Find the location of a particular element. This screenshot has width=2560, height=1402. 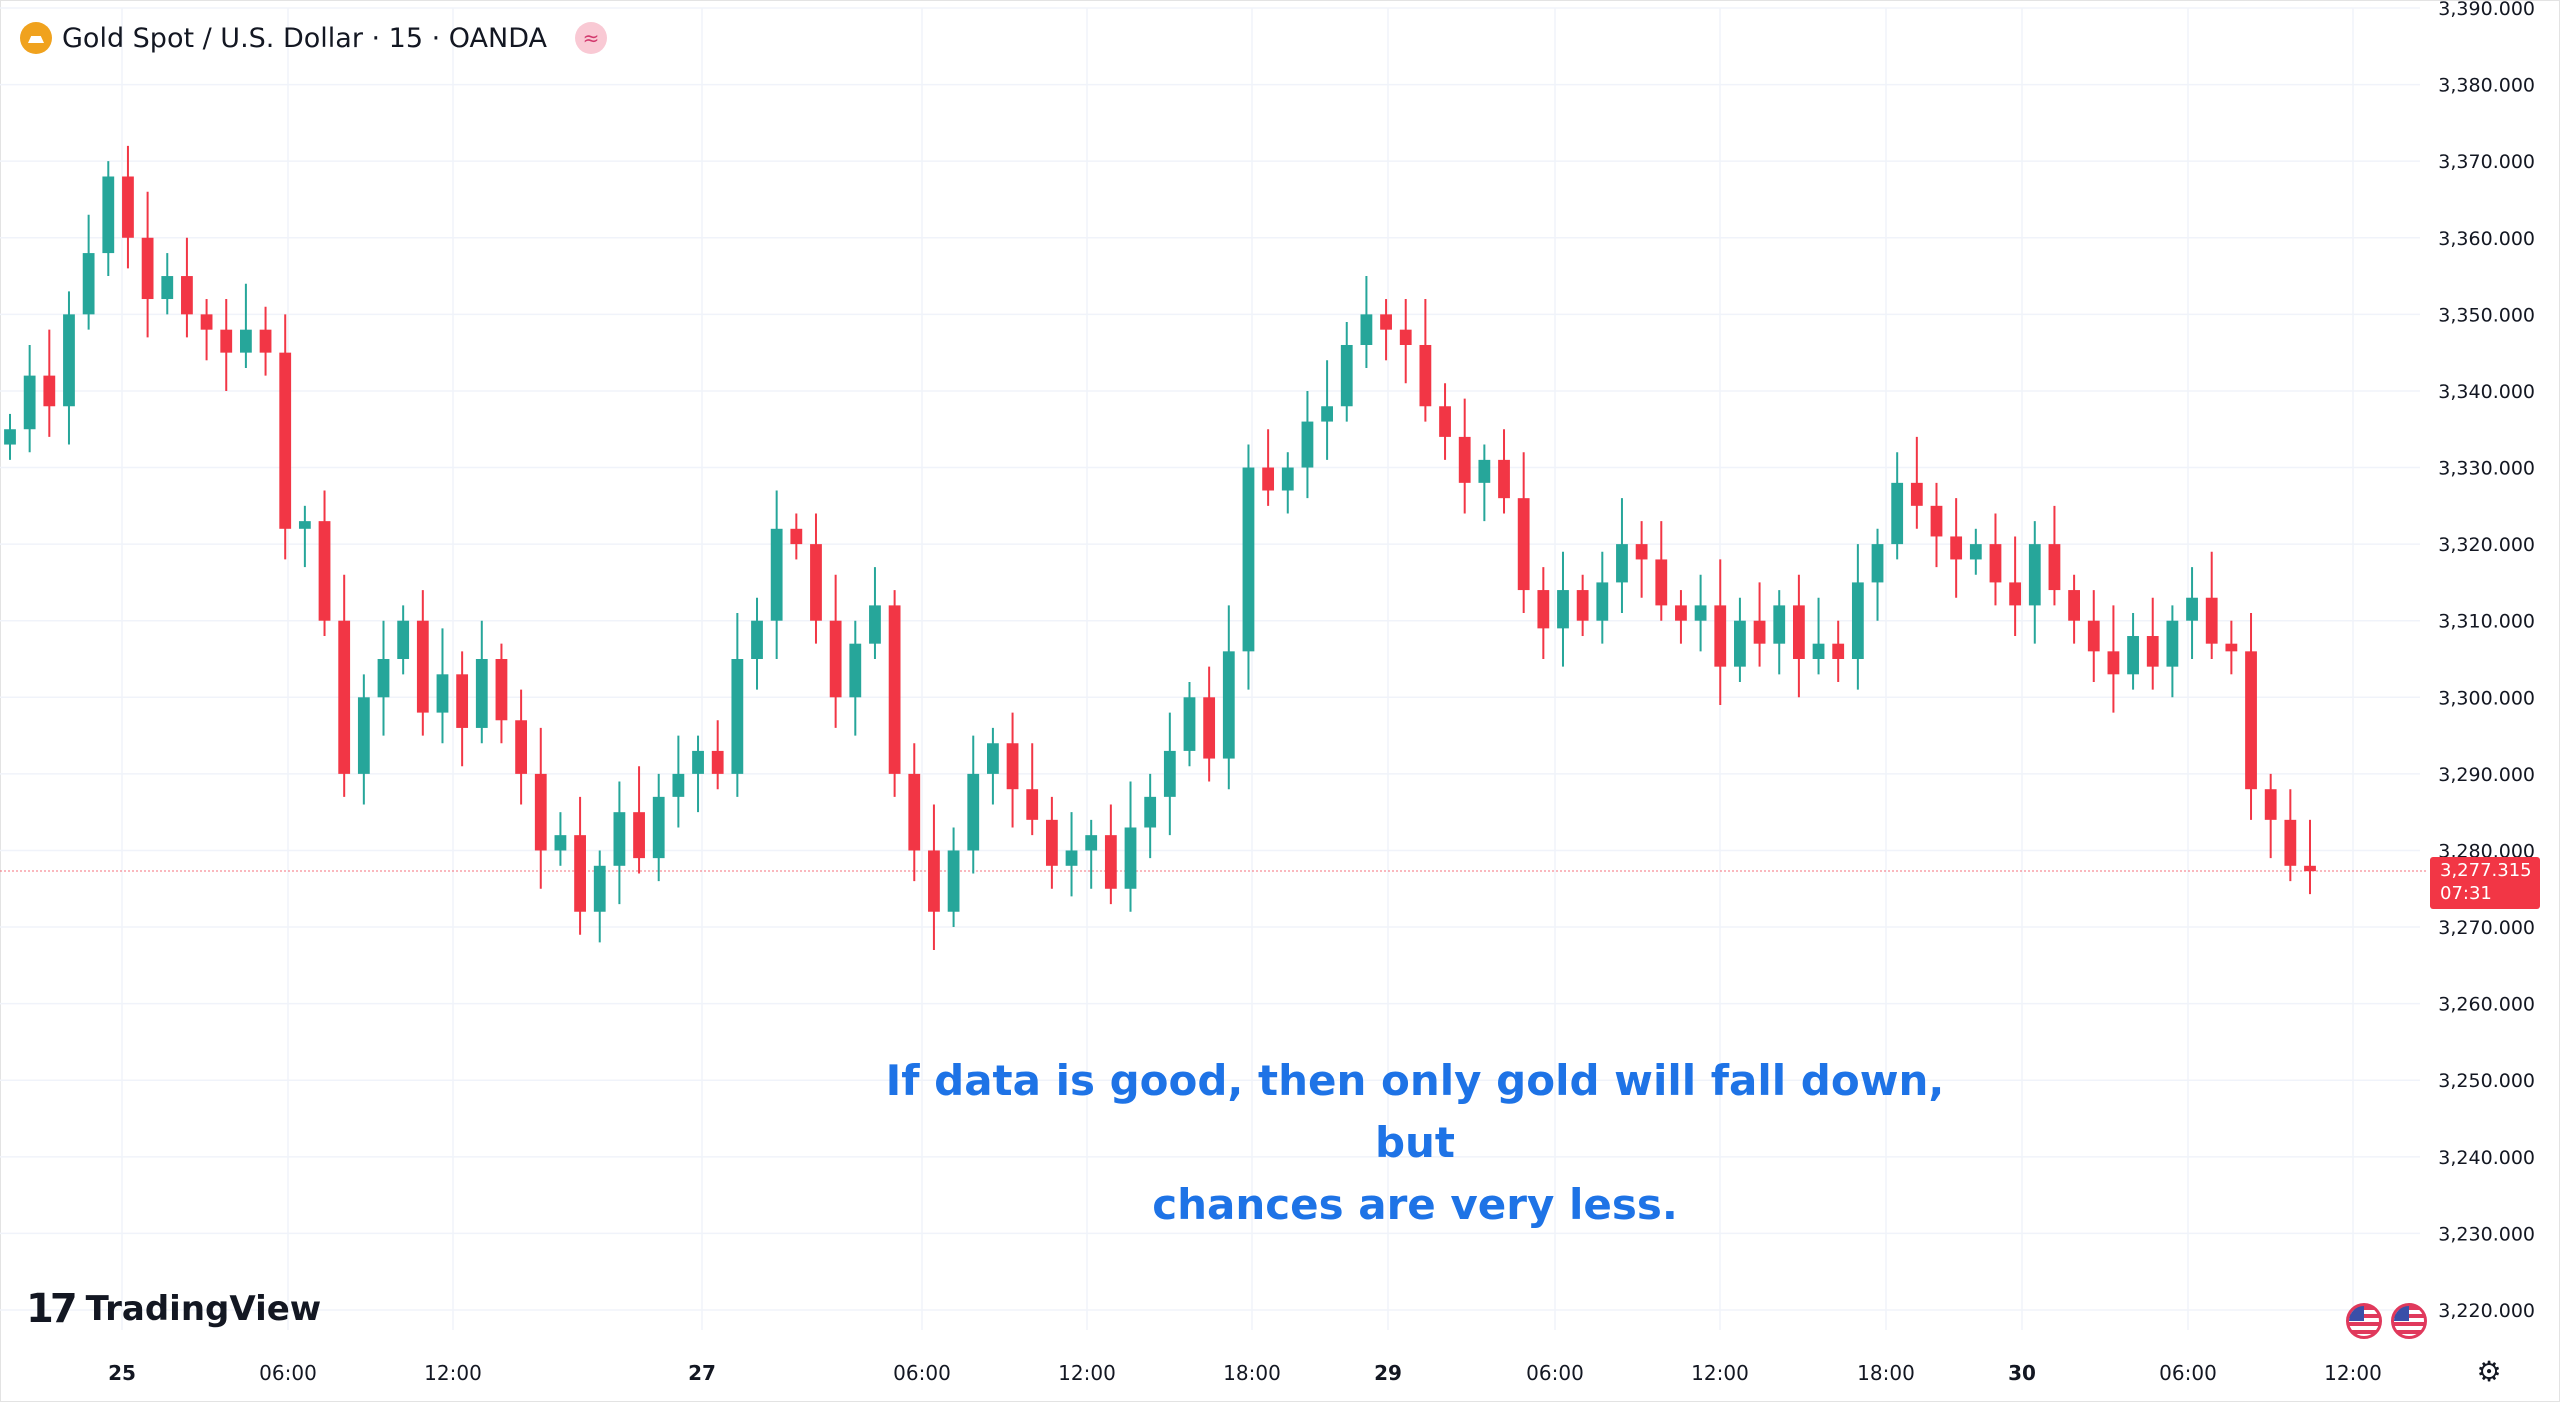

y-tick-label: 3,320.000 is located at coordinates (2486, 545).